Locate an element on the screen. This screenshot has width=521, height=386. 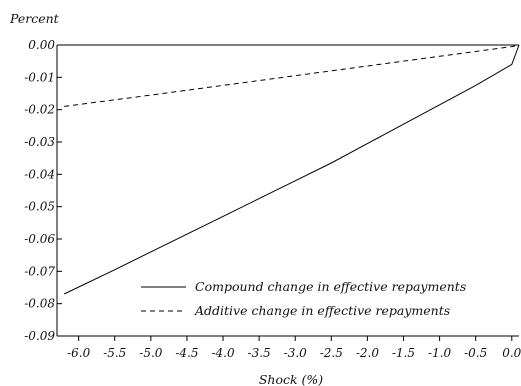
y-axis-title: Percent is located at coordinates (34, 18).